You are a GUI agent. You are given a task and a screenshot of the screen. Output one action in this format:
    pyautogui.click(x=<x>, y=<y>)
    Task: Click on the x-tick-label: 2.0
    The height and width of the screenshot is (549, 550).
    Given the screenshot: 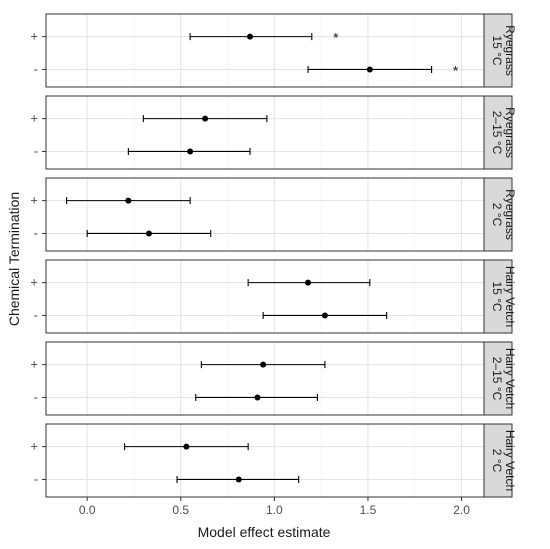 What is the action you would take?
    pyautogui.click(x=461, y=510)
    